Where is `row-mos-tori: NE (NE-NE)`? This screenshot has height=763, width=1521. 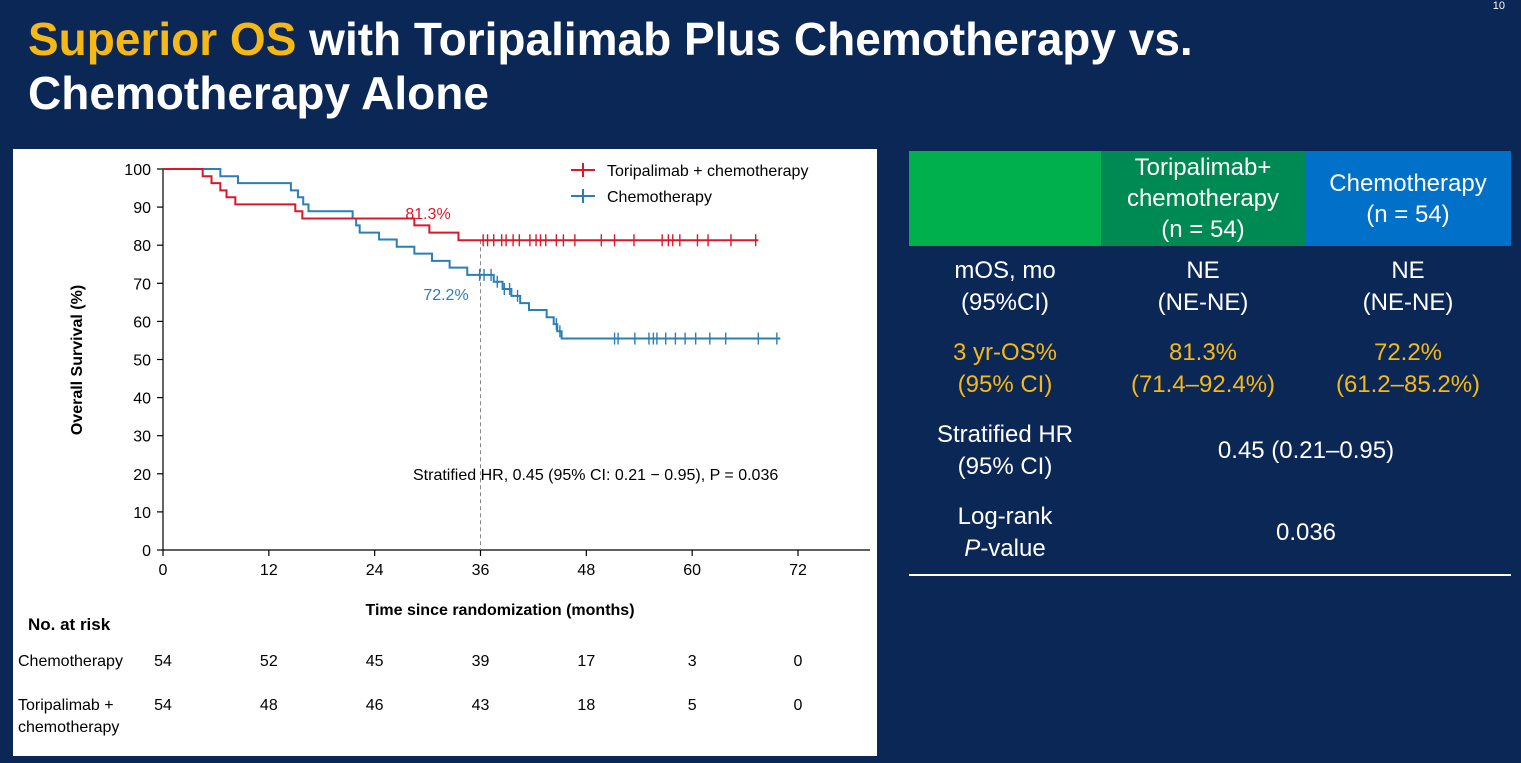 row-mos-tori: NE (NE-NE) is located at coordinates (1203, 287).